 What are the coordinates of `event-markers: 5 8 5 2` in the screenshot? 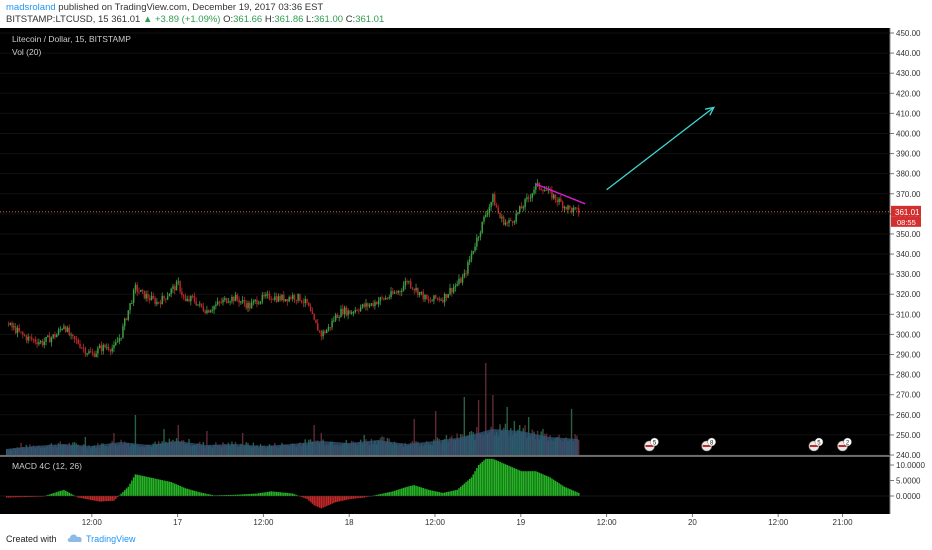 It's located at (748, 444).